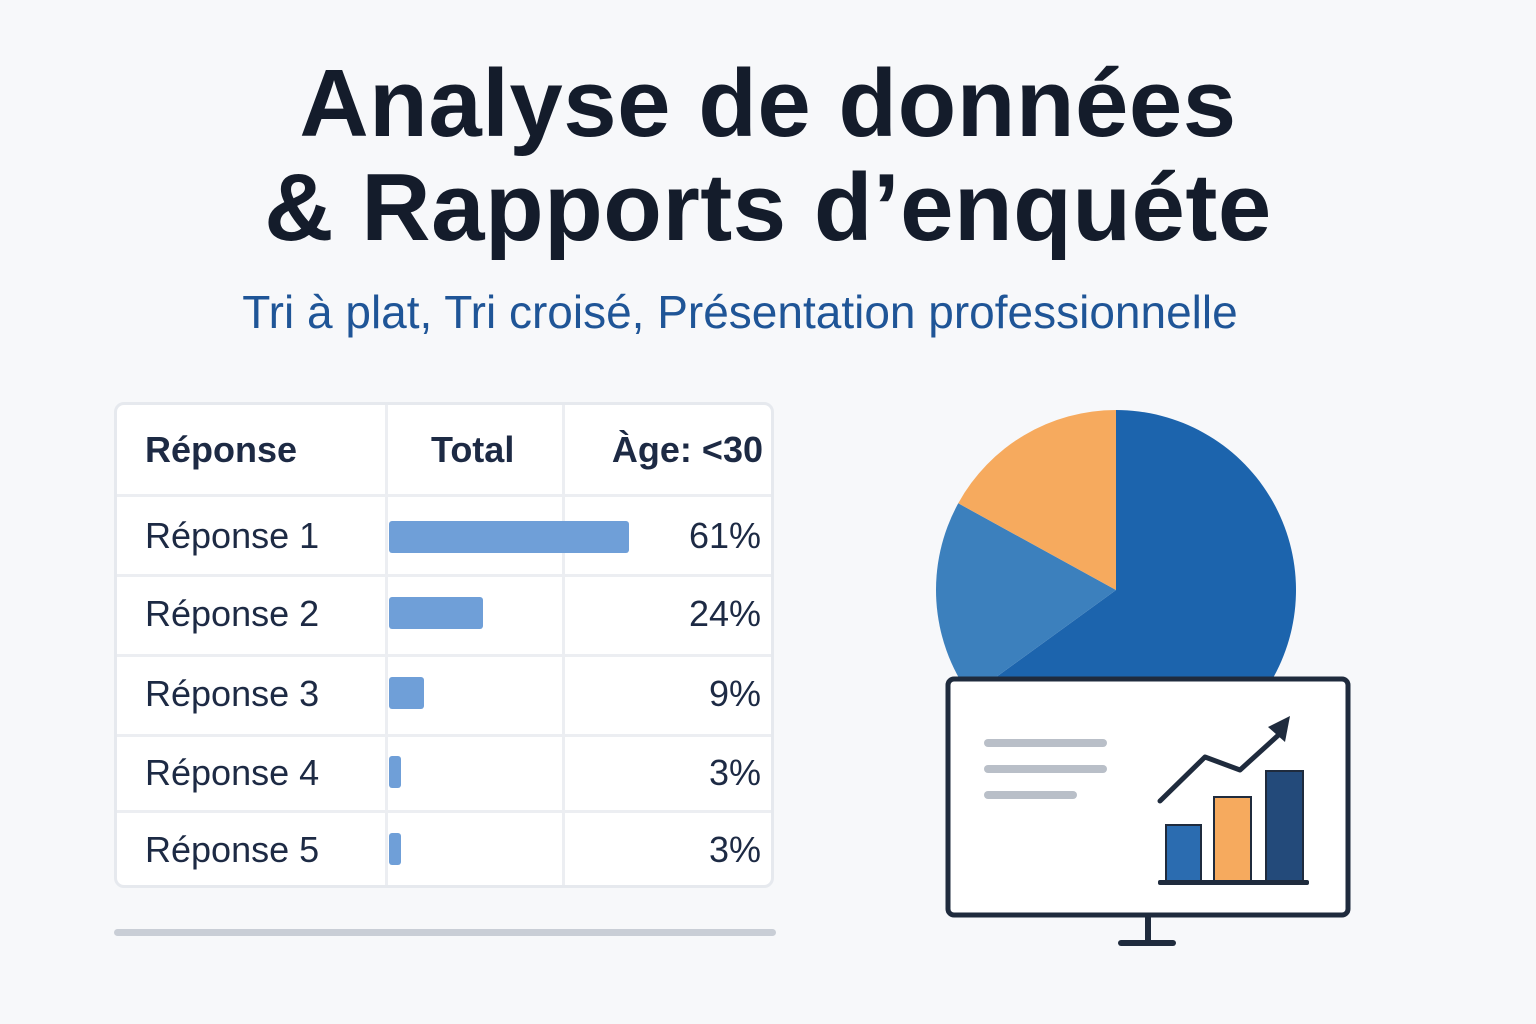 This screenshot has width=1536, height=1024. Describe the element at coordinates (232, 535) in the screenshot. I see `row-label: Réponse 1` at that location.